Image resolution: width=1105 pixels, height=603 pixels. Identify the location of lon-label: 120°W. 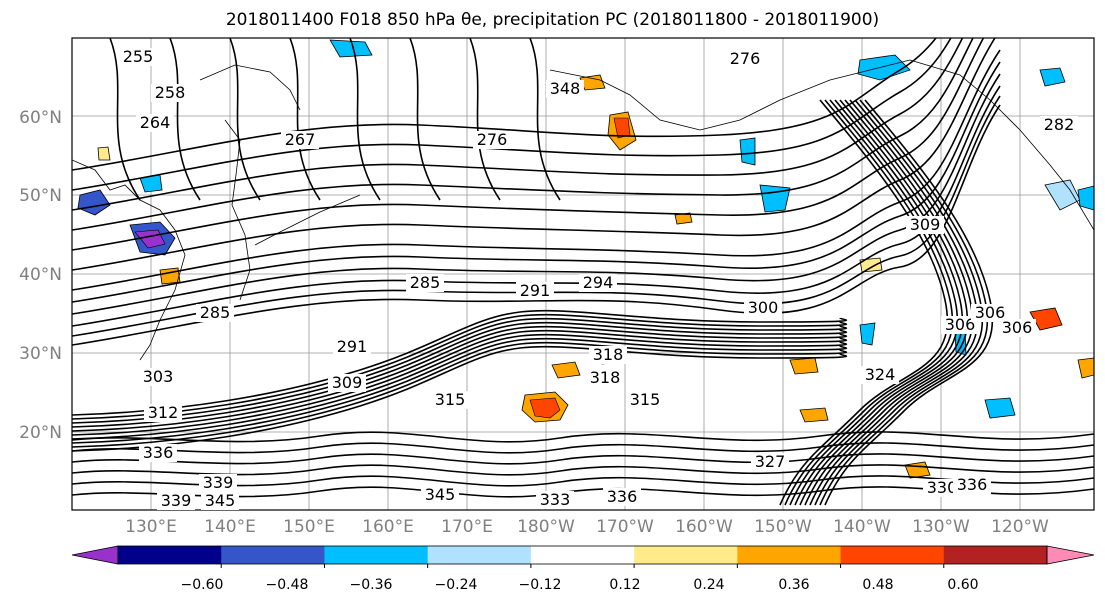
(1020, 527).